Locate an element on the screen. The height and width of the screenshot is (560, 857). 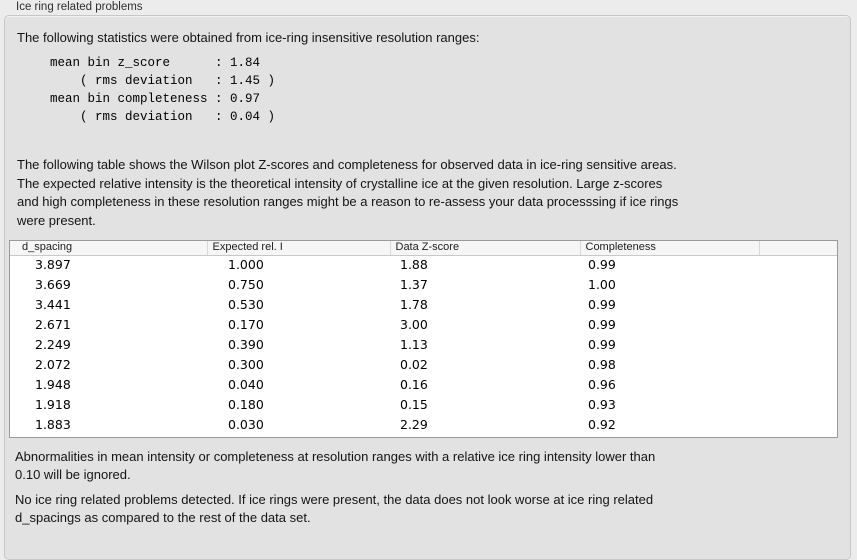
table-cell: 1.948 is located at coordinates (53, 384).